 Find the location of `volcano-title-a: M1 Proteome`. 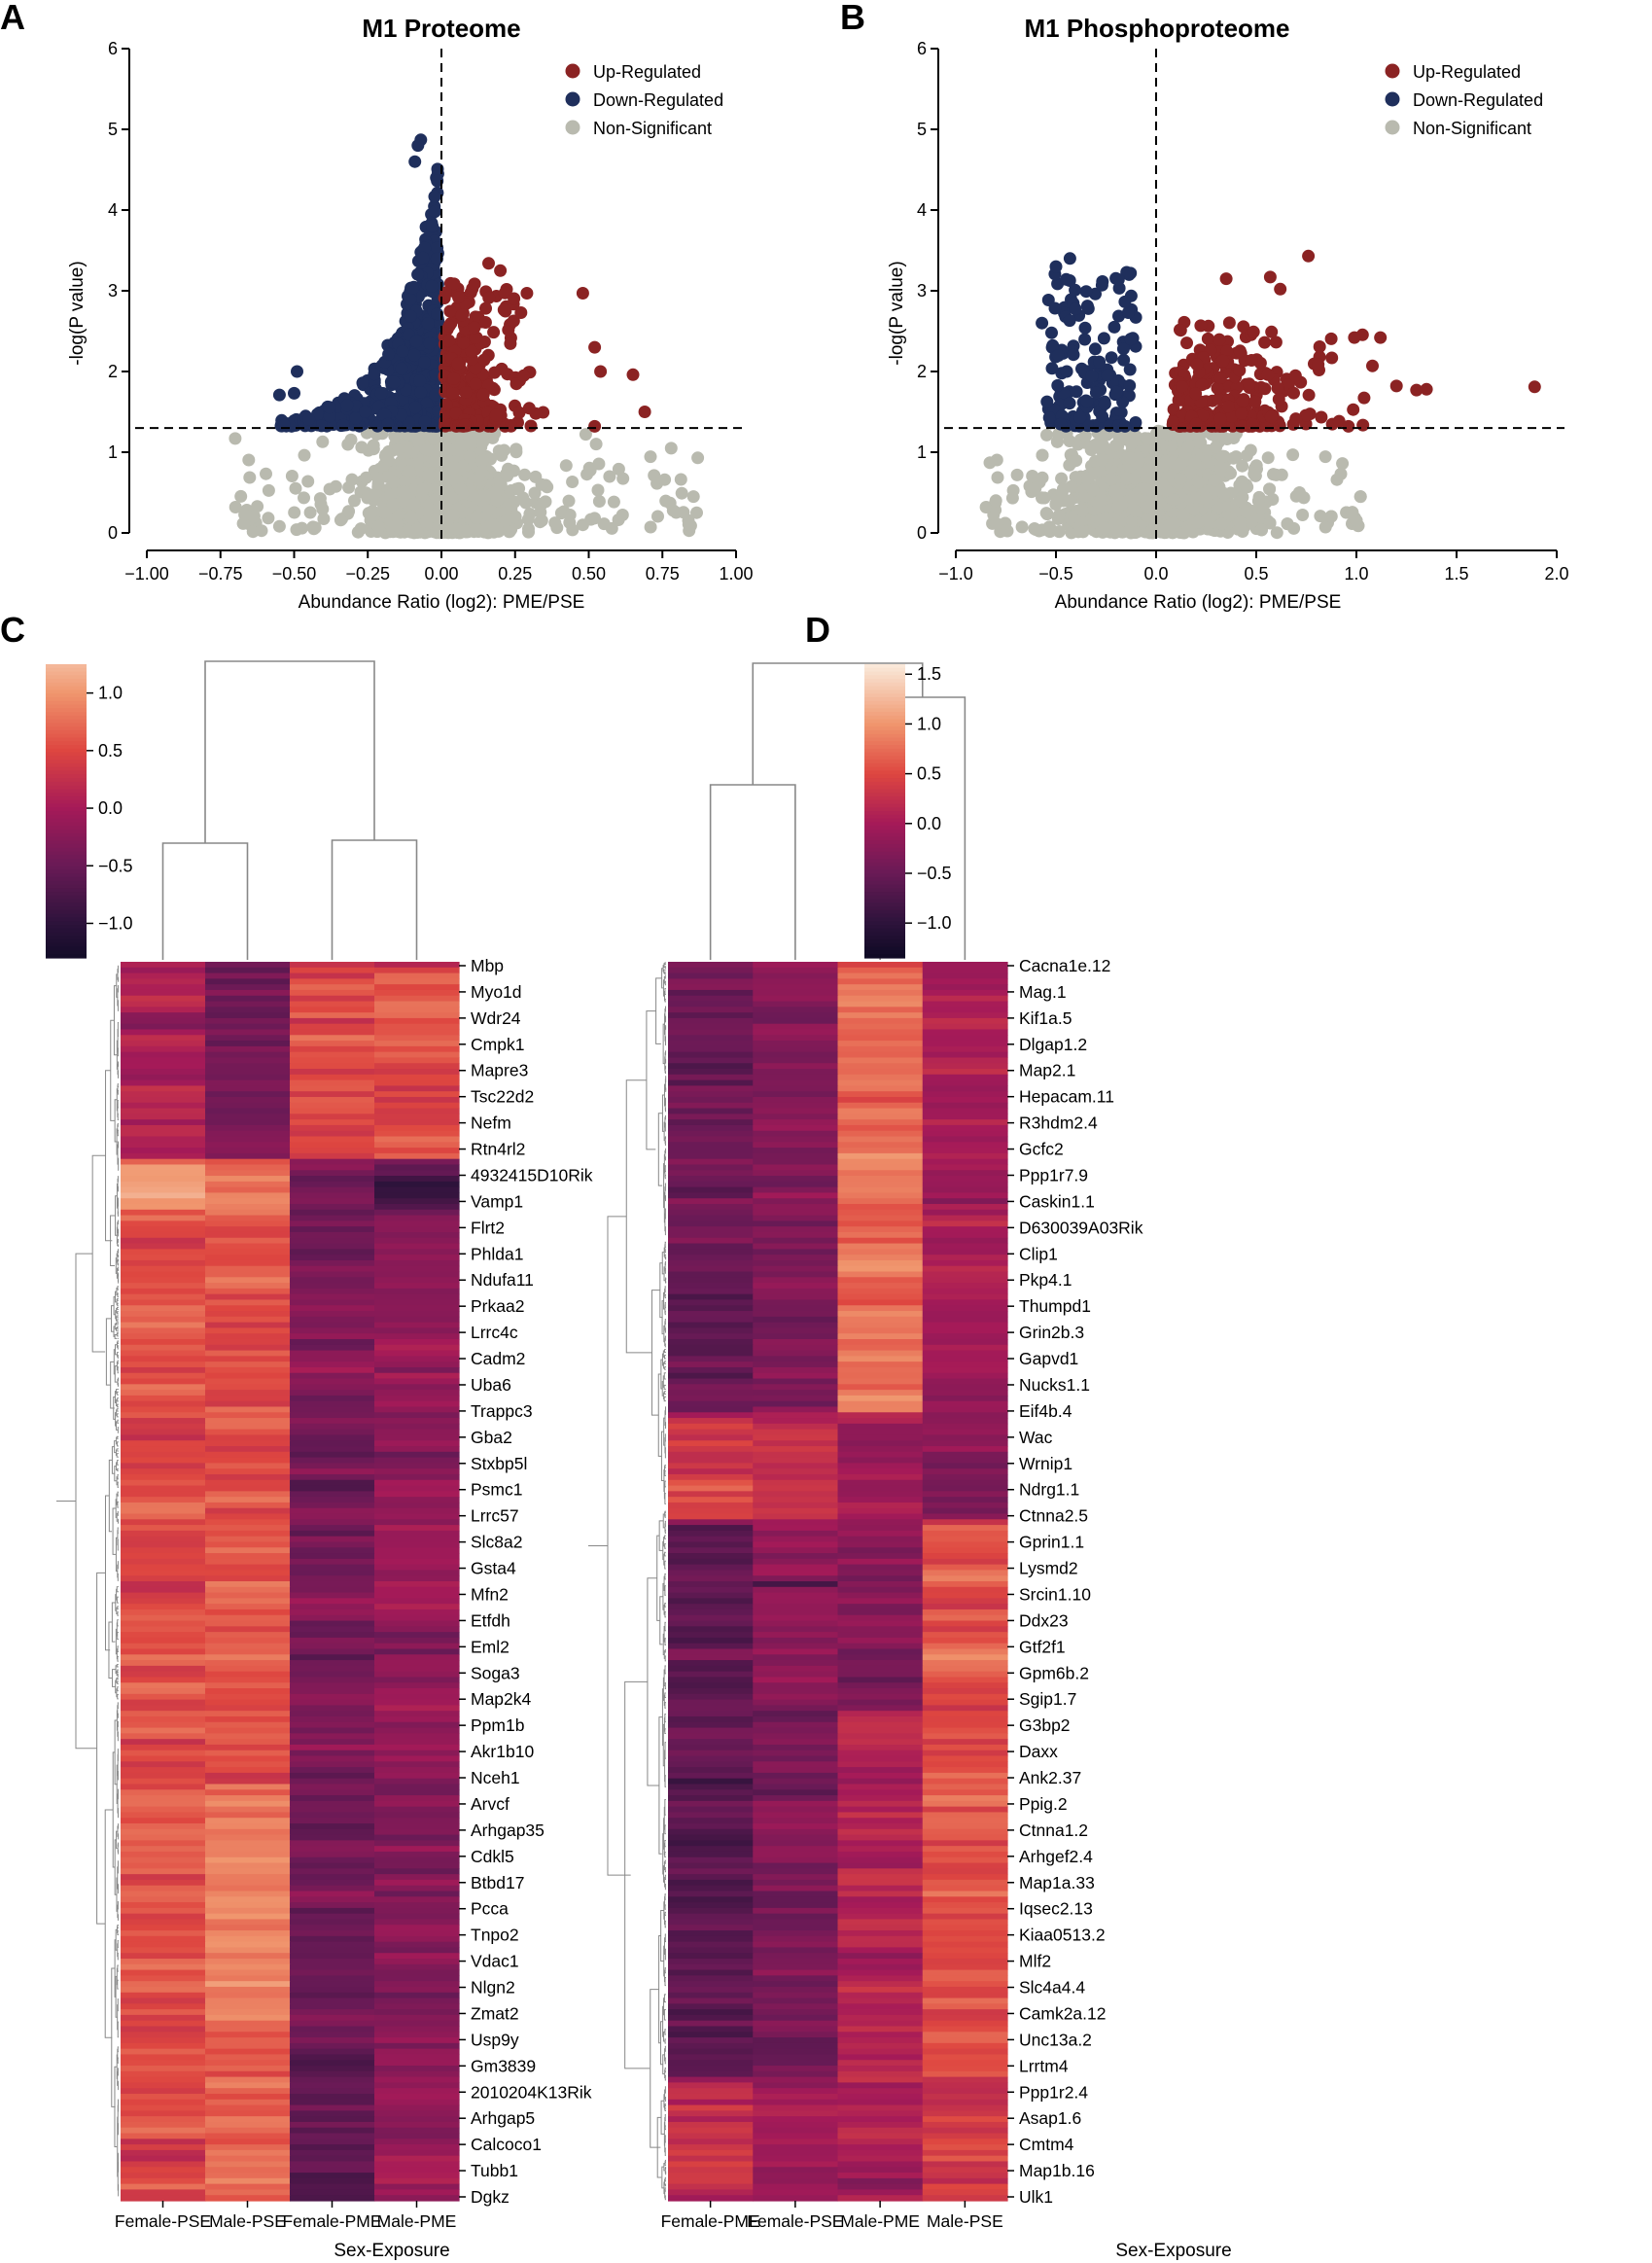

volcano-title-a: M1 Proteome is located at coordinates (441, 29).